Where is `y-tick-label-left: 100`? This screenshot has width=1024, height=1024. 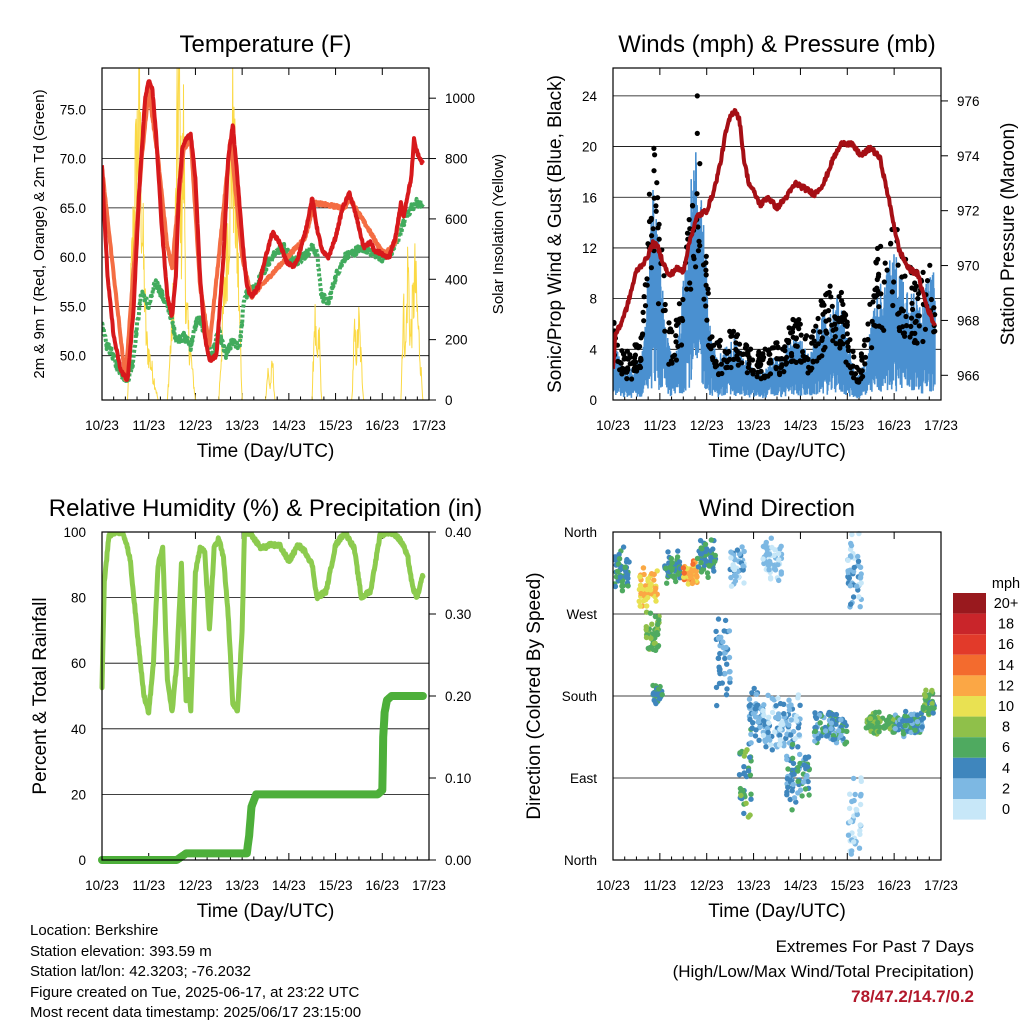
y-tick-label-left: 100 is located at coordinates (74, 532).